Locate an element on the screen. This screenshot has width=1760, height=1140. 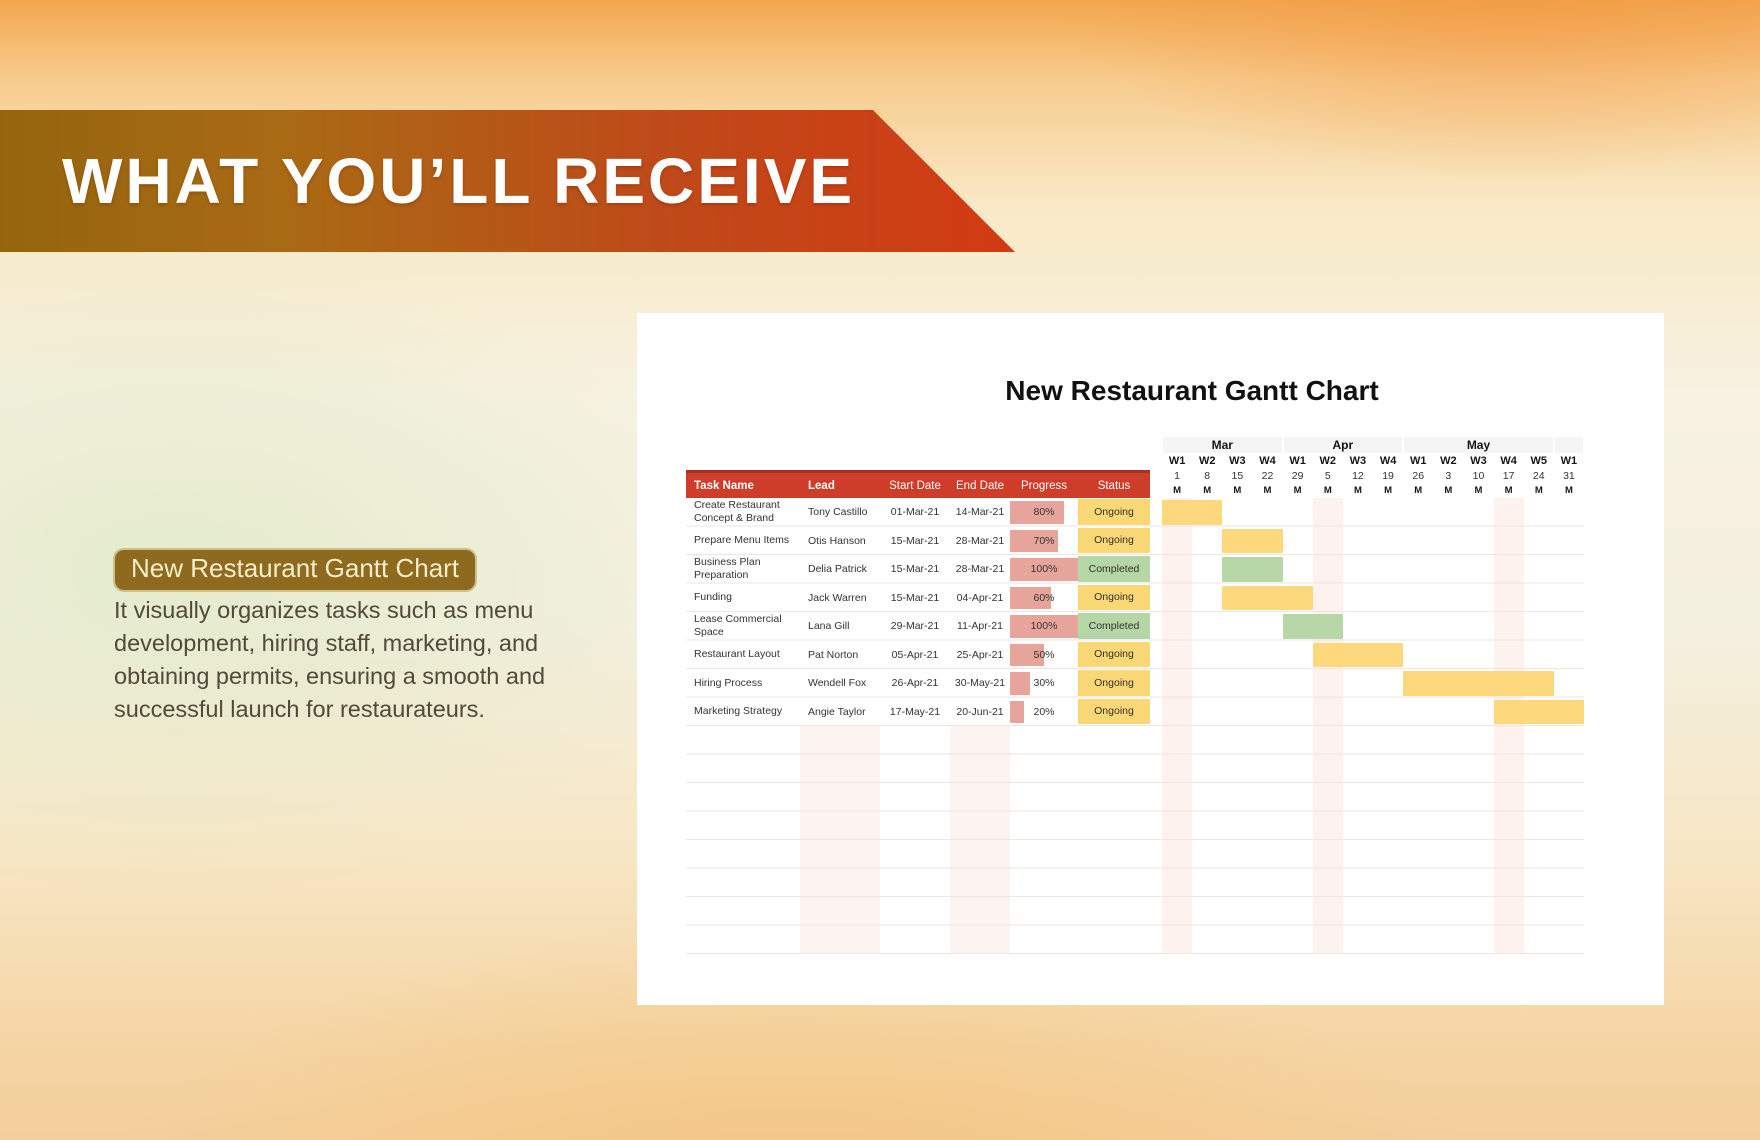
lead-cell: Pat Norton is located at coordinates (833, 654).